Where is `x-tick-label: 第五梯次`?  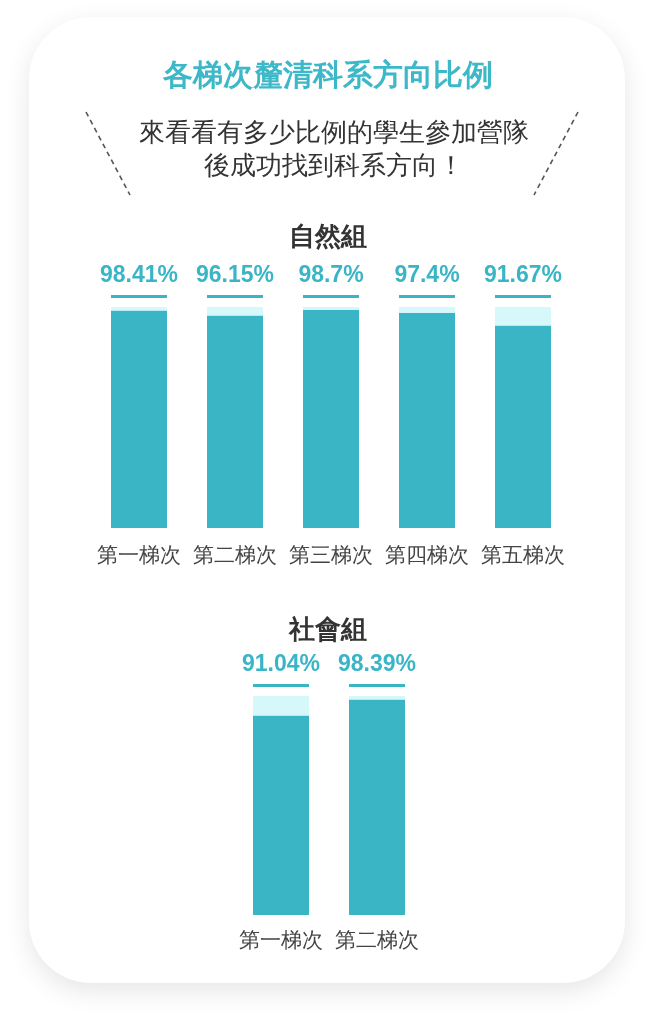 x-tick-label: 第五梯次 is located at coordinates (523, 554).